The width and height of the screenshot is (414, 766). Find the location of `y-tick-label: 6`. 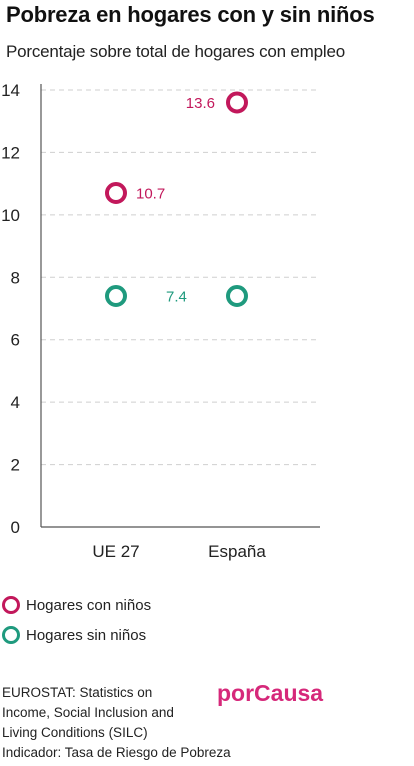

y-tick-label: 6 is located at coordinates (15, 340).